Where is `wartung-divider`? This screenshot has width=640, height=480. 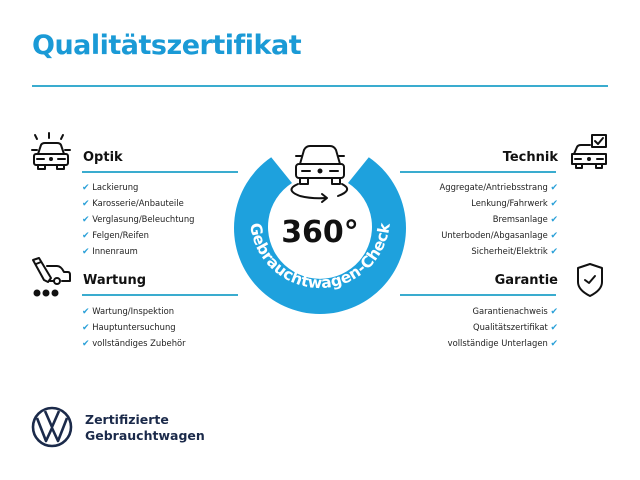
wartung-divider is located at coordinates (160, 295).